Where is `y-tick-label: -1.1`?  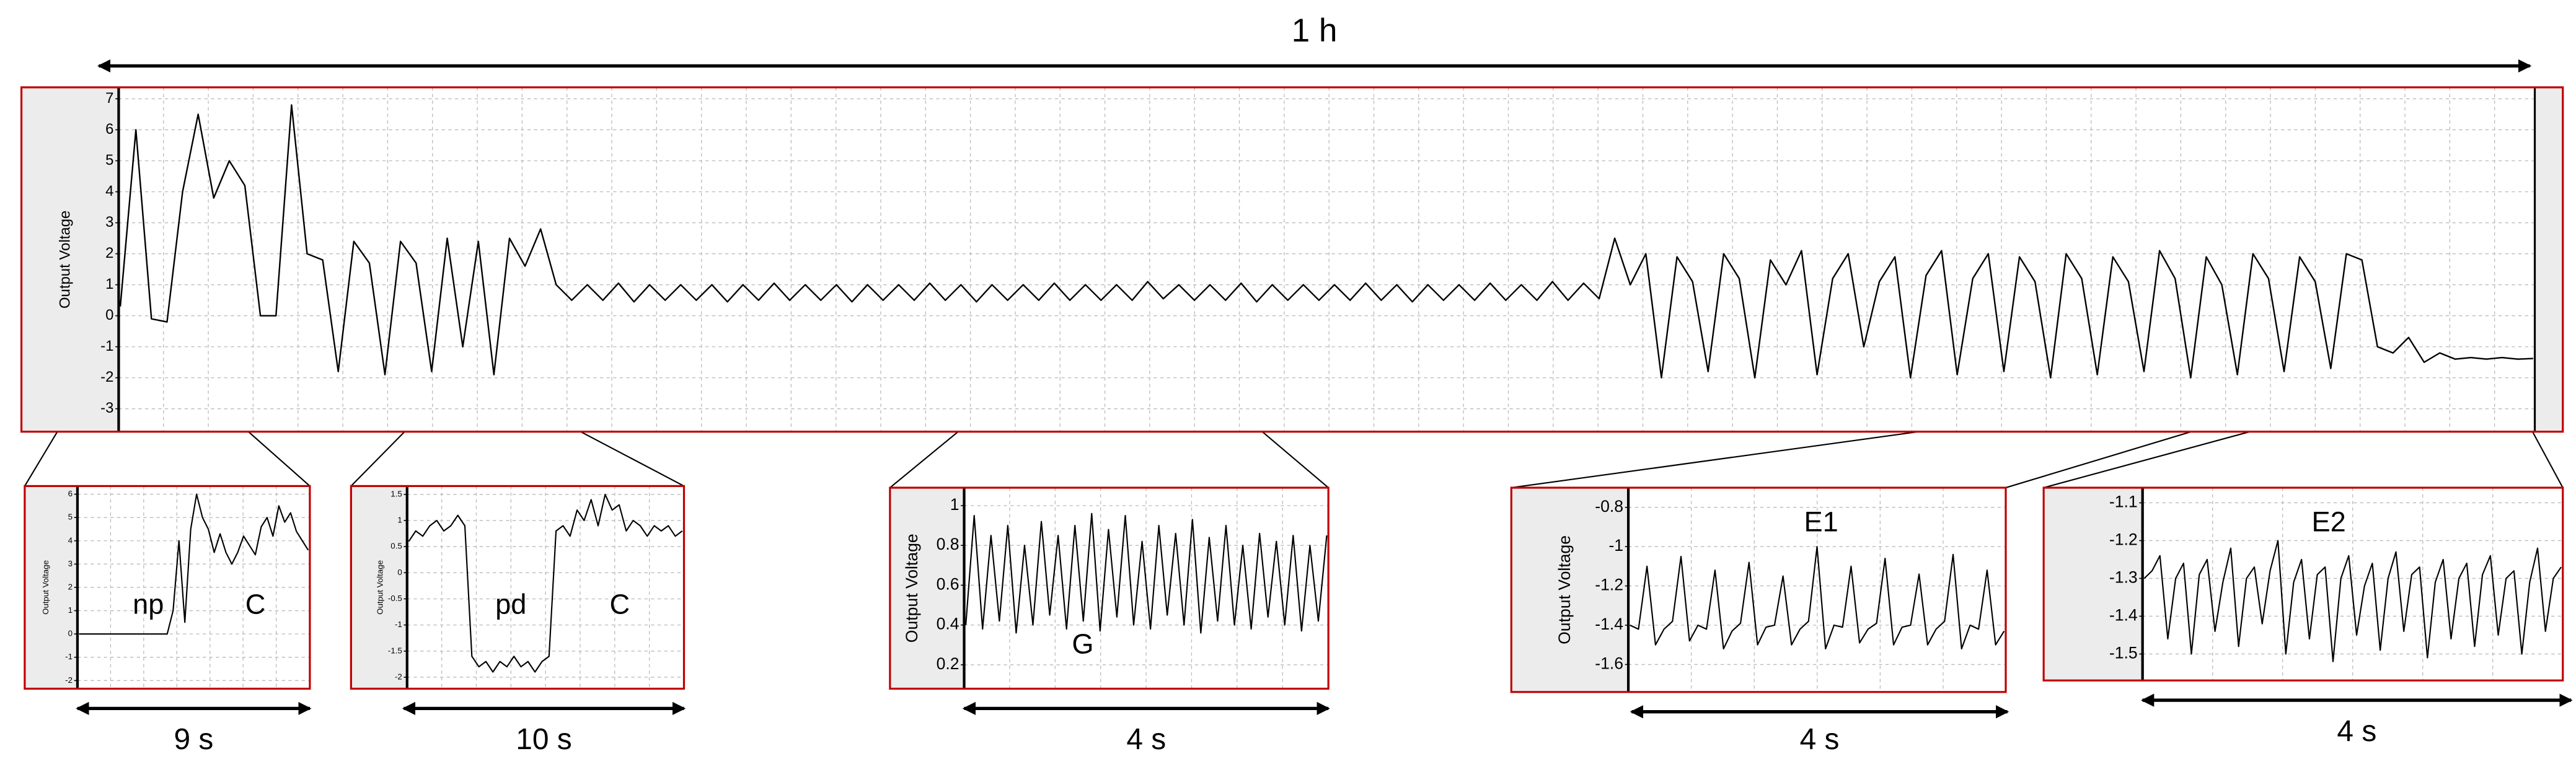
y-tick-label: -1.1 is located at coordinates (2123, 501).